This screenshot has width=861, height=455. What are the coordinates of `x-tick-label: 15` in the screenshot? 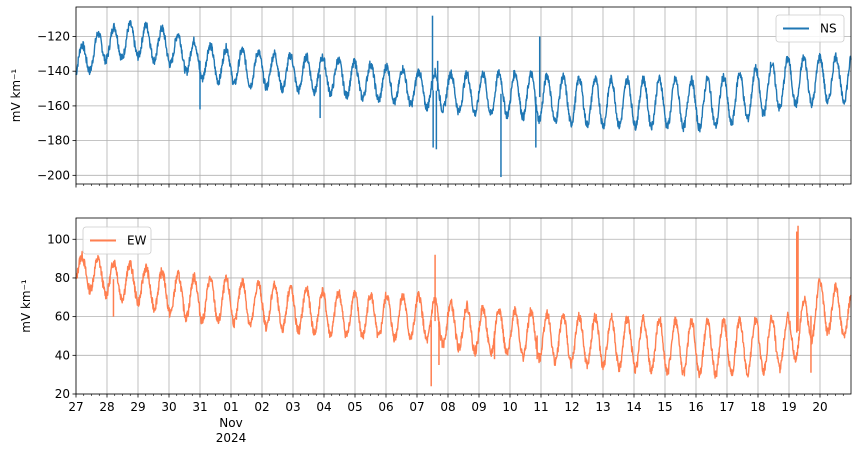 It's located at (664, 407).